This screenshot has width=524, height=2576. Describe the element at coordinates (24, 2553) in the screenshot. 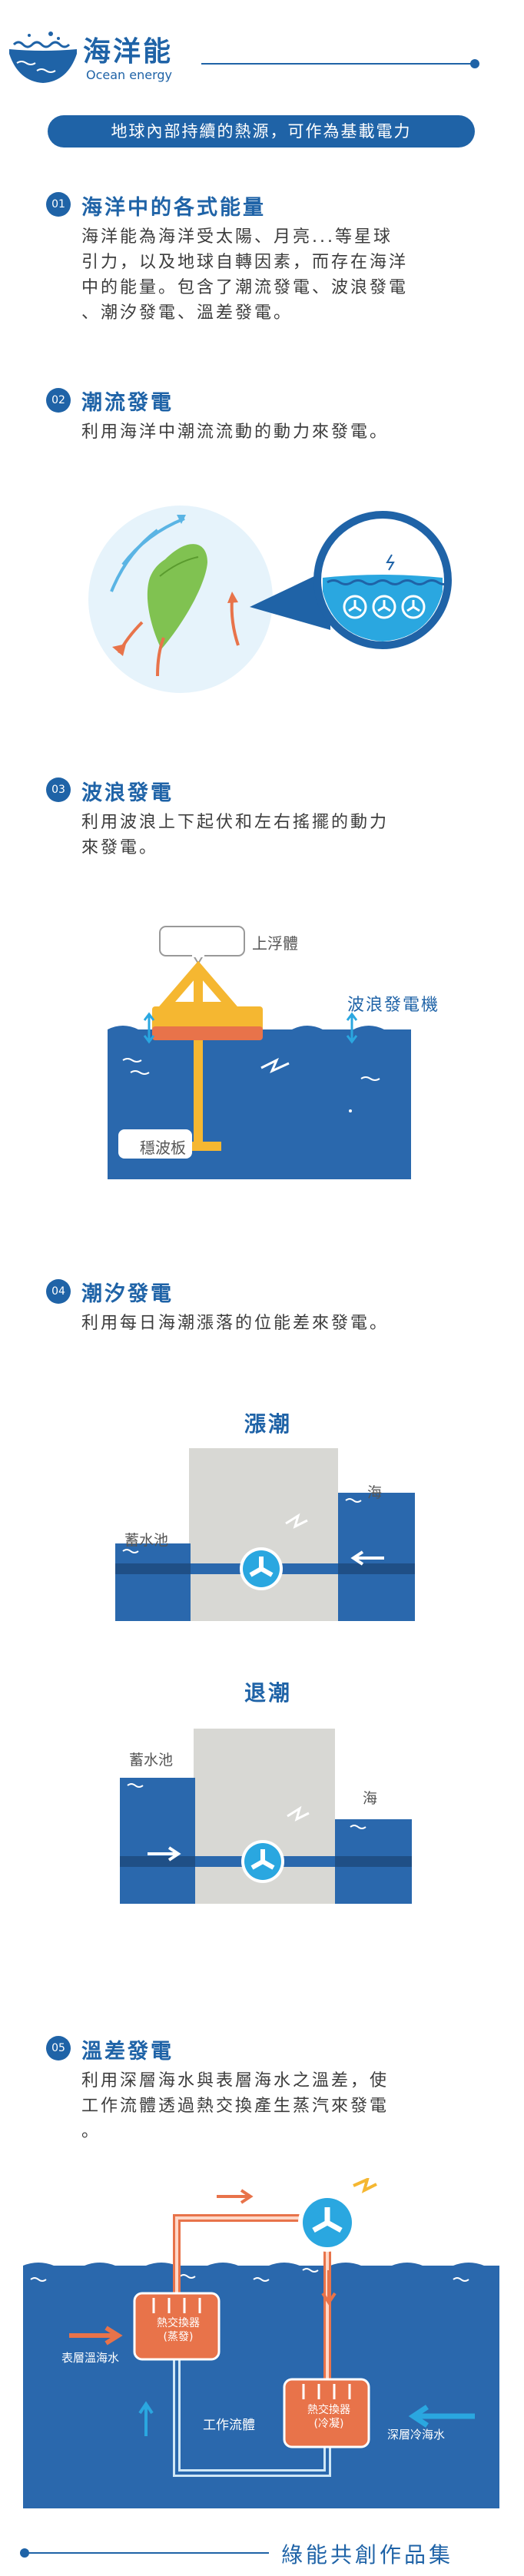

I see `footer-divider-dot` at that location.